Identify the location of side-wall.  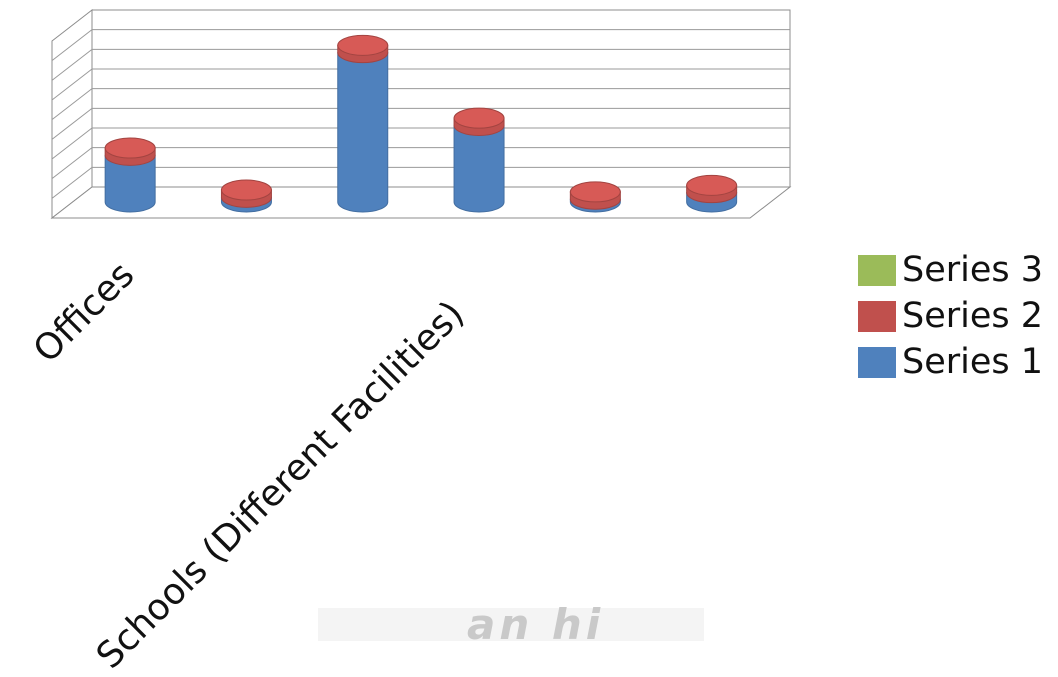
(72, 114).